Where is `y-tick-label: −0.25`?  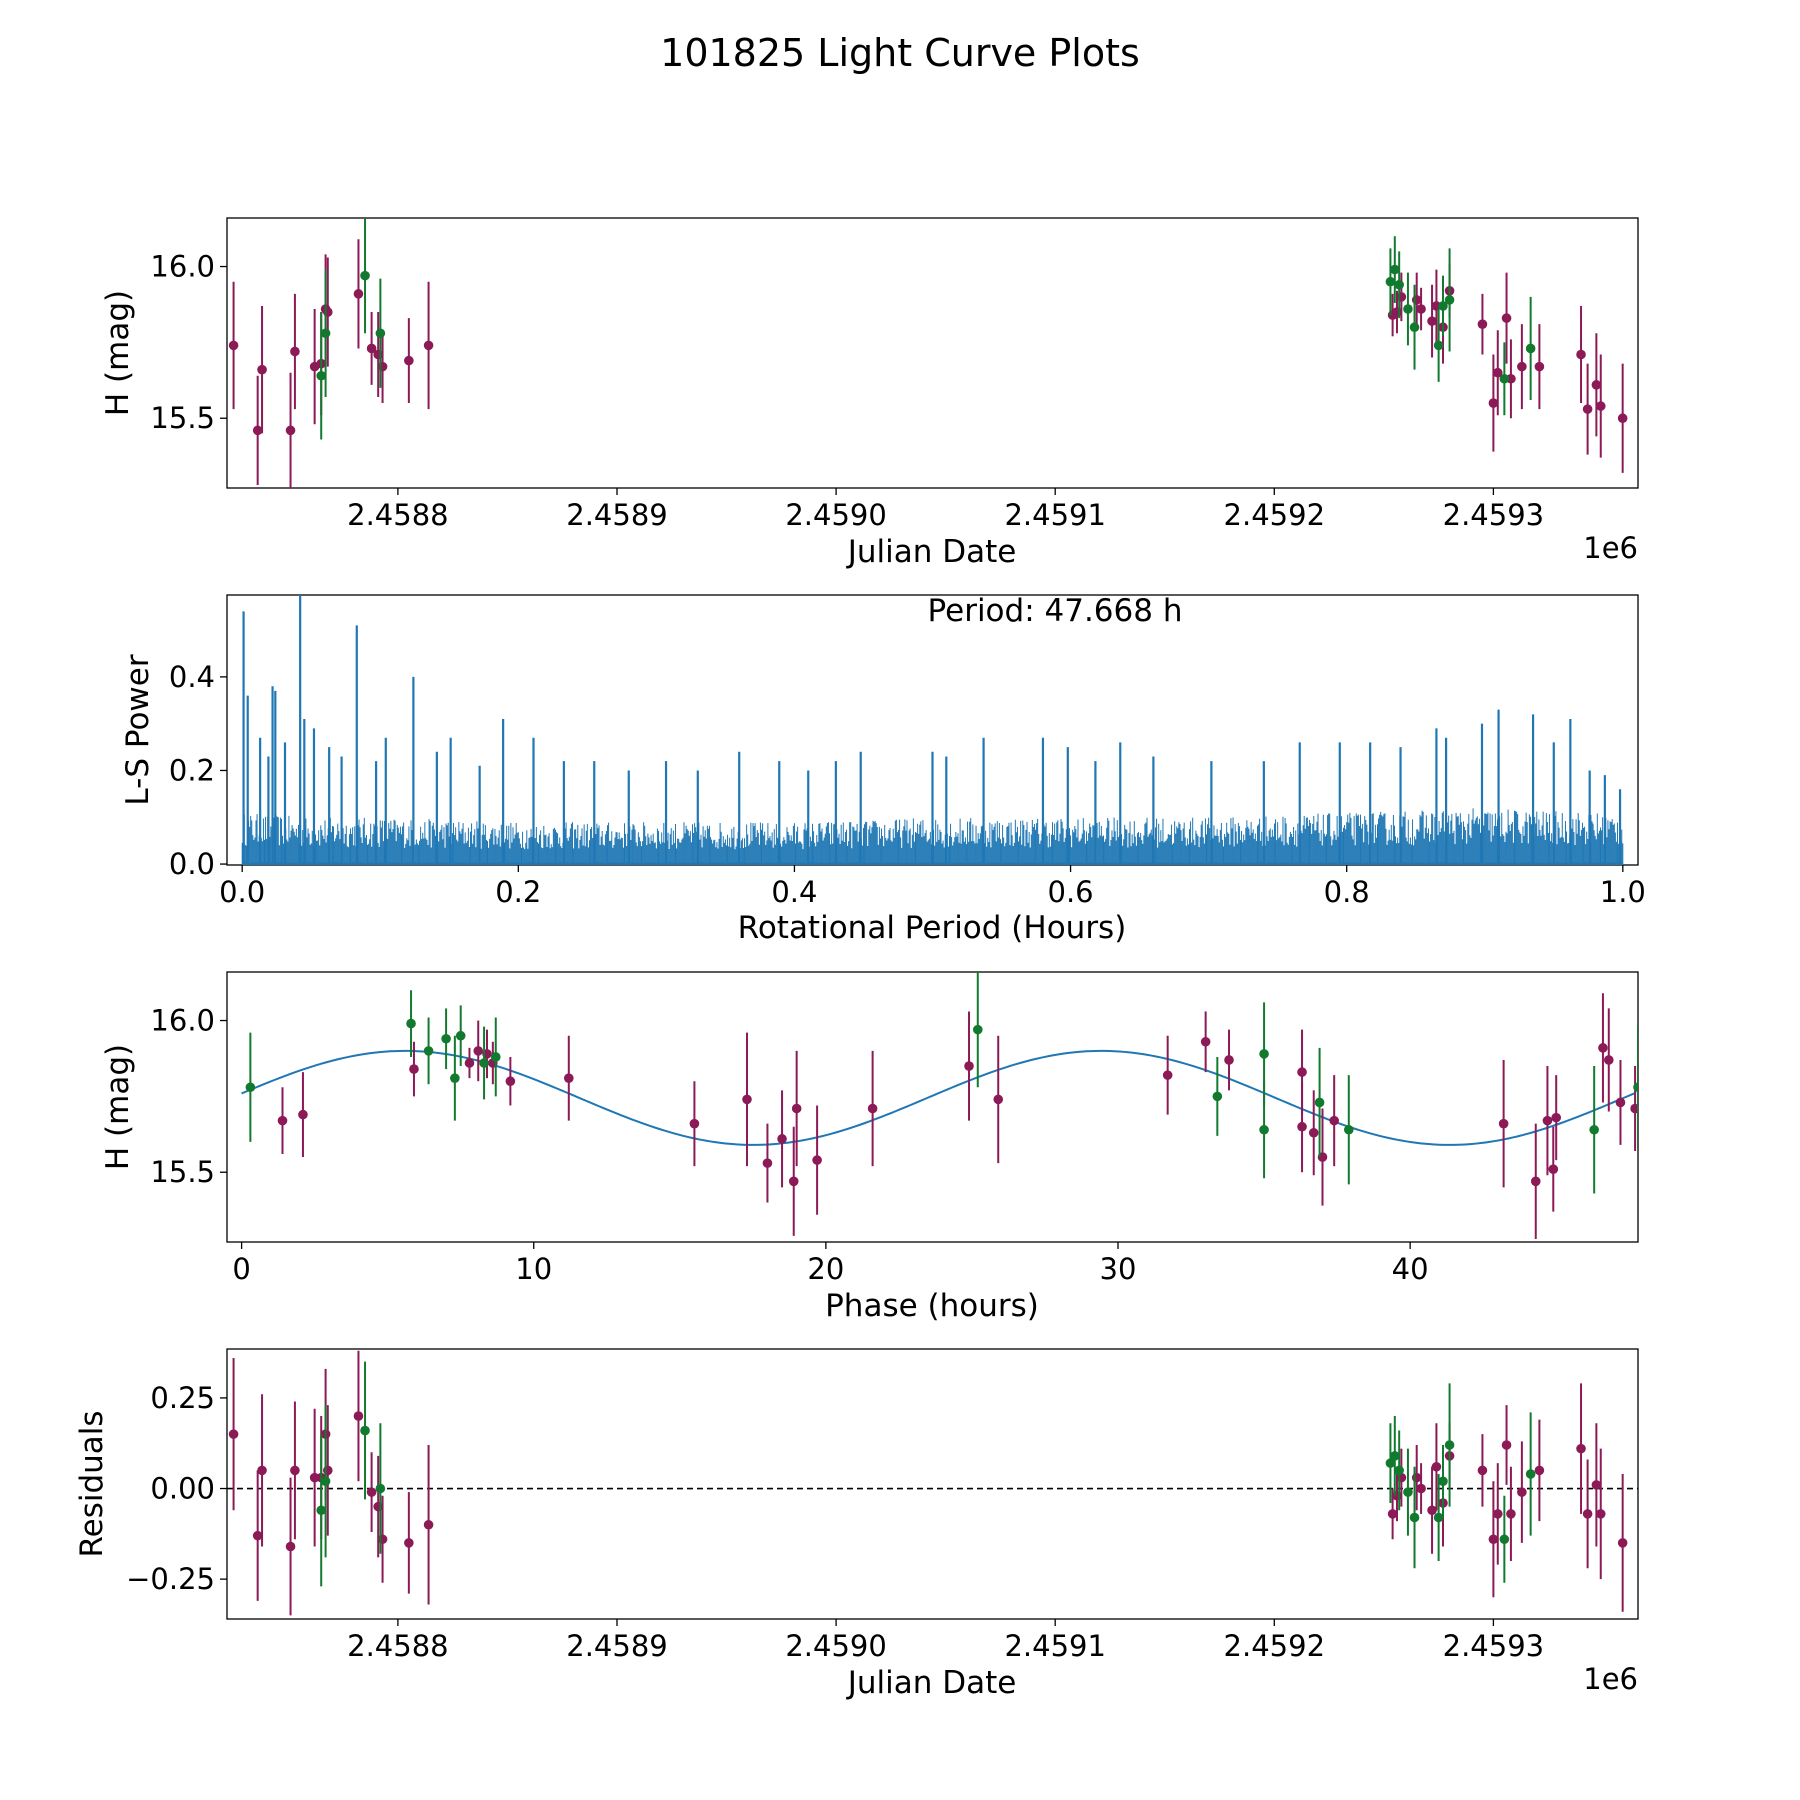
y-tick-label: −0.25 is located at coordinates (170, 1579).